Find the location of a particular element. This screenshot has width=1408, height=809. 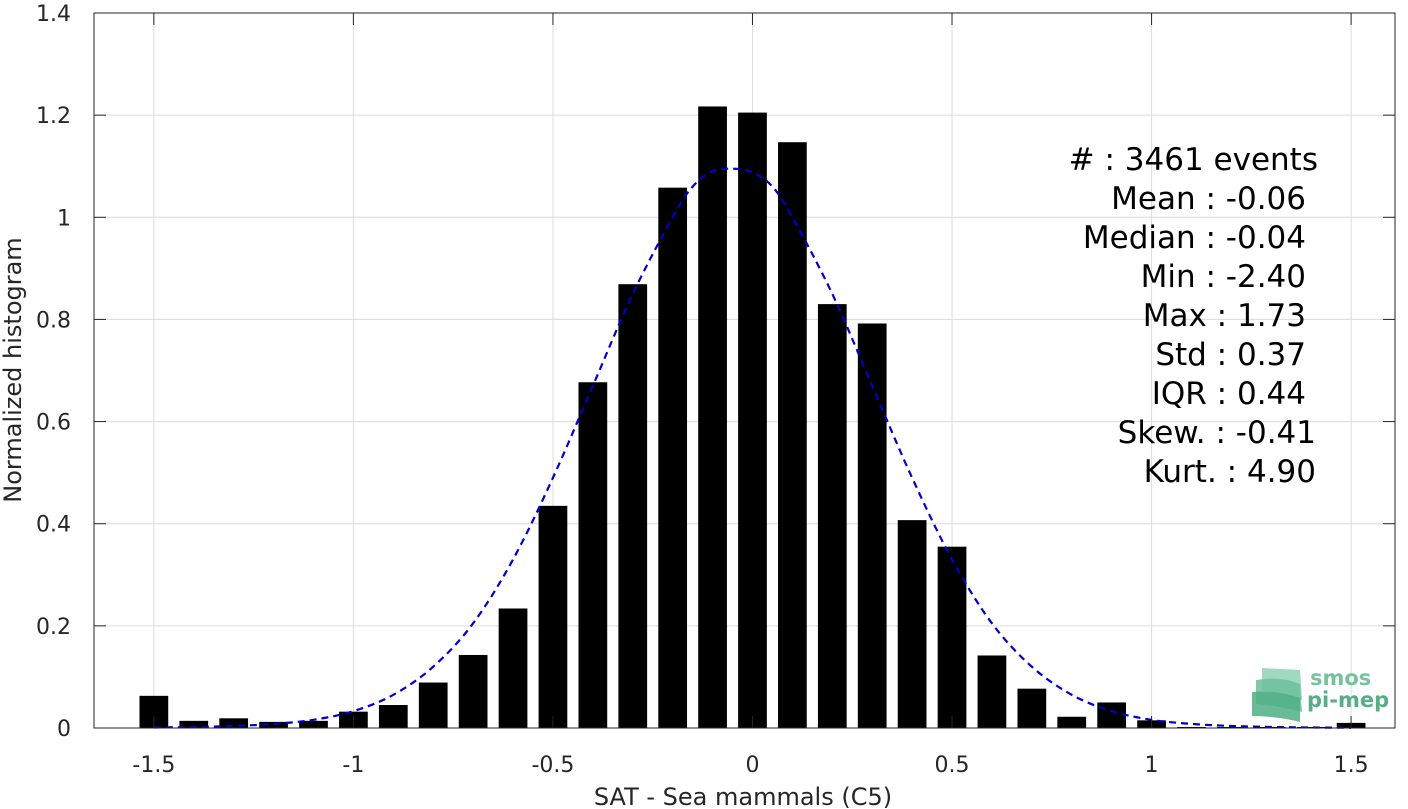

y-tick-label: 0.4 is located at coordinates (53, 525).